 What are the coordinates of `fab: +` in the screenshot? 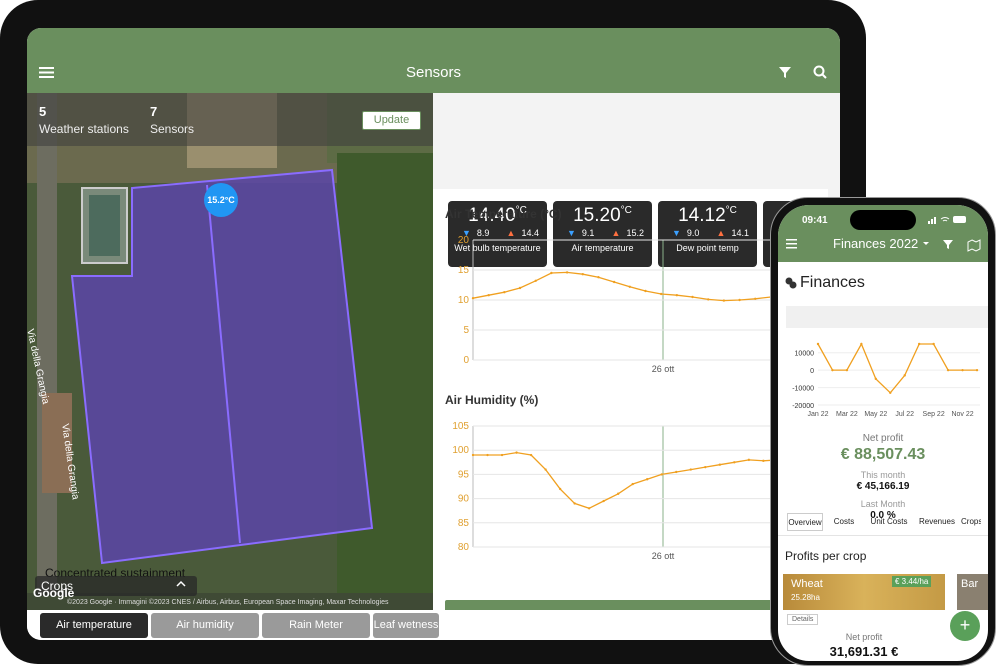 It's located at (965, 626).